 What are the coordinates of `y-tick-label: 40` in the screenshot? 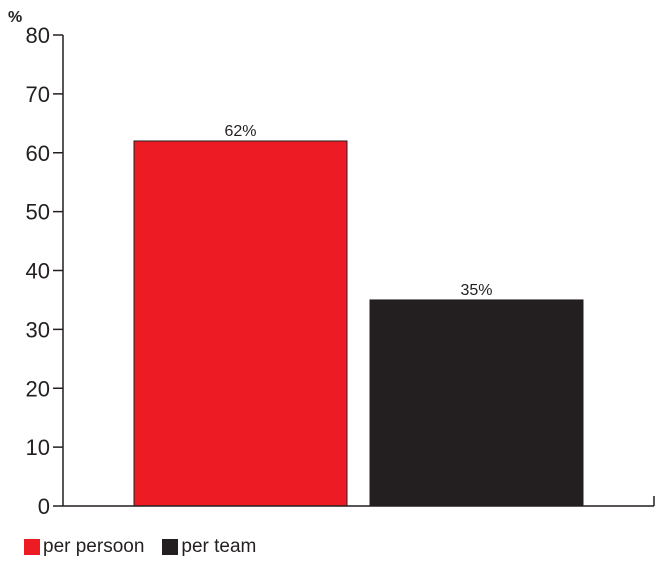 It's located at (38, 271).